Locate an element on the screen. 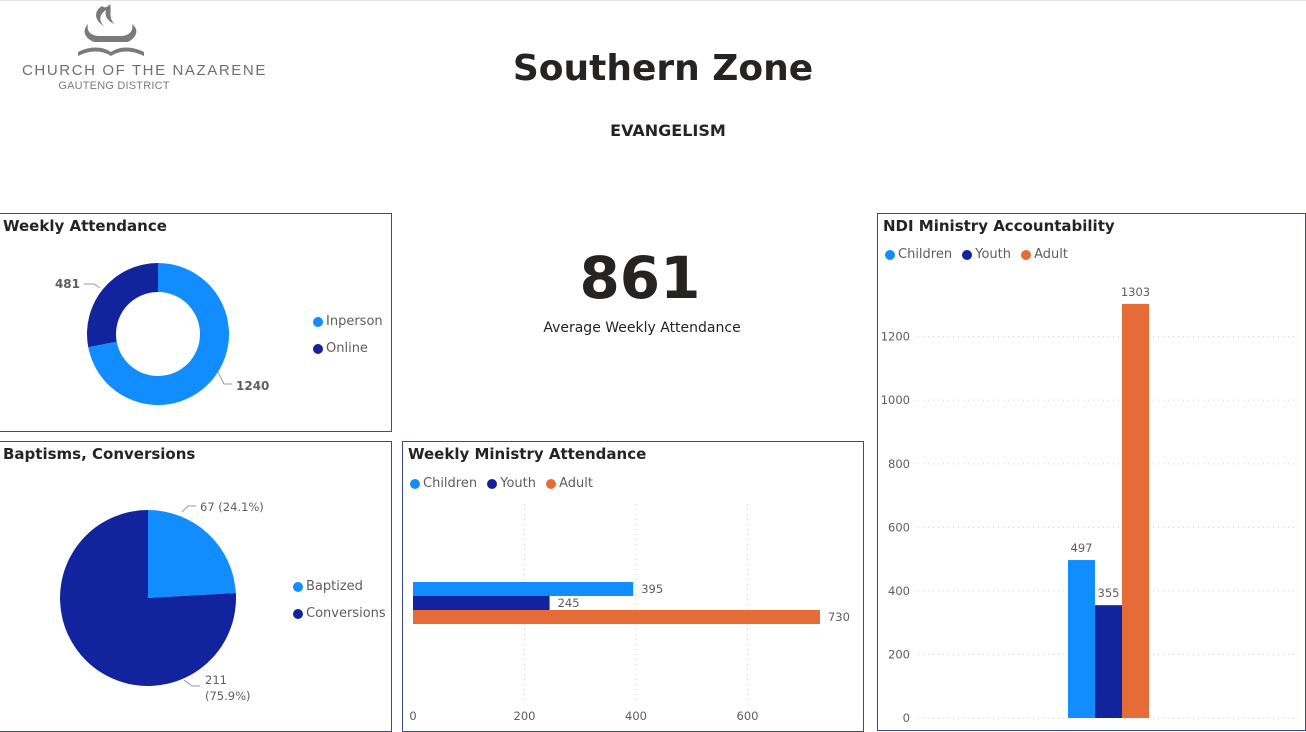 This screenshot has height=732, width=1306. x-tick-label: 400 is located at coordinates (636, 716).